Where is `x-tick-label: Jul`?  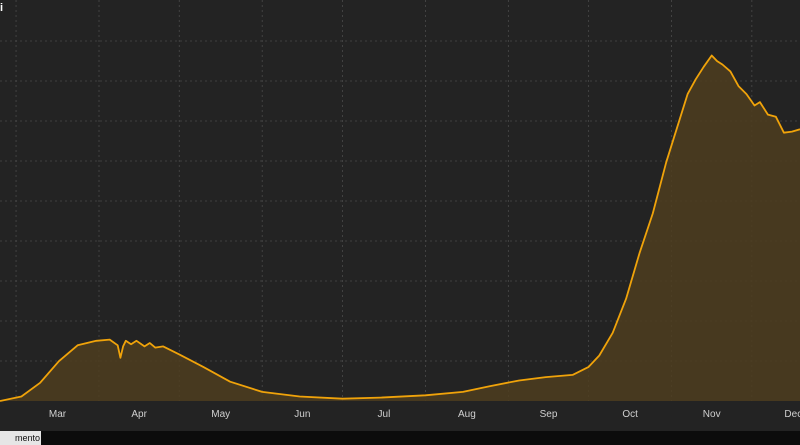
x-tick-label: Jul is located at coordinates (384, 414).